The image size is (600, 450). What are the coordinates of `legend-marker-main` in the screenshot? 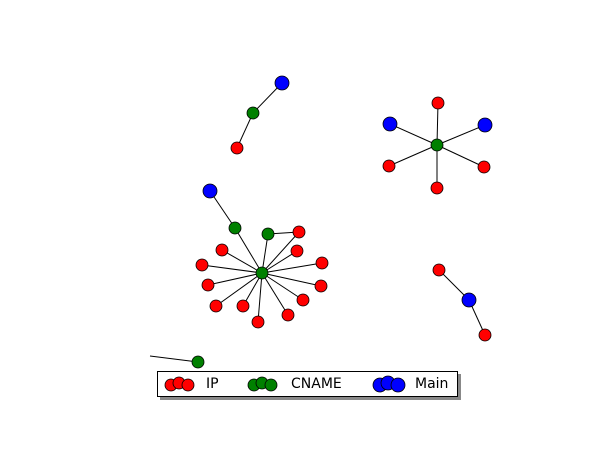 It's located at (389, 384).